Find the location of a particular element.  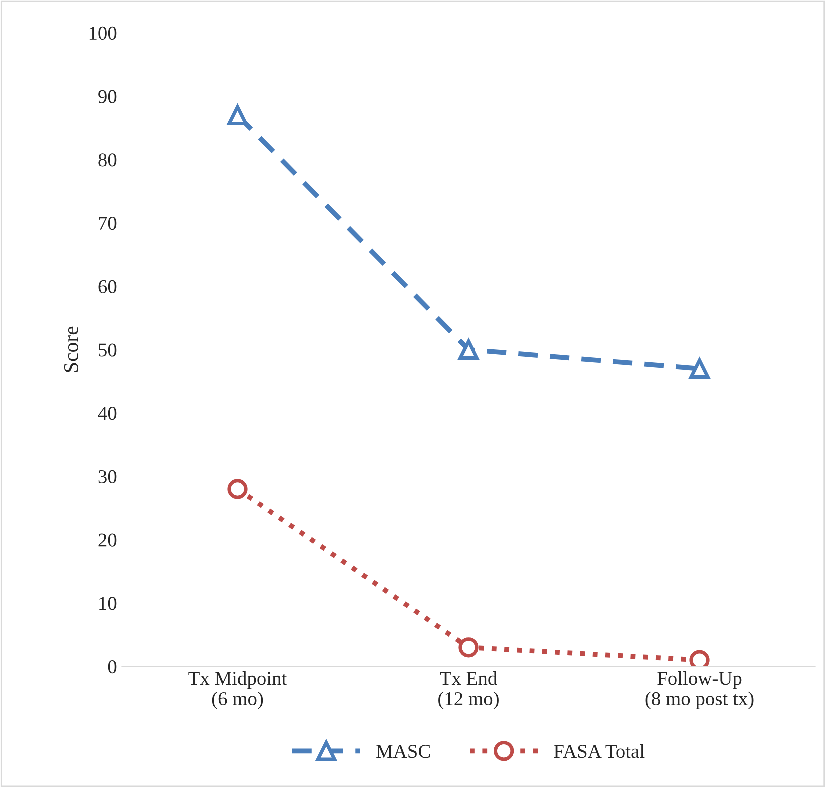

y-tick-label: 50 is located at coordinates (108, 350).